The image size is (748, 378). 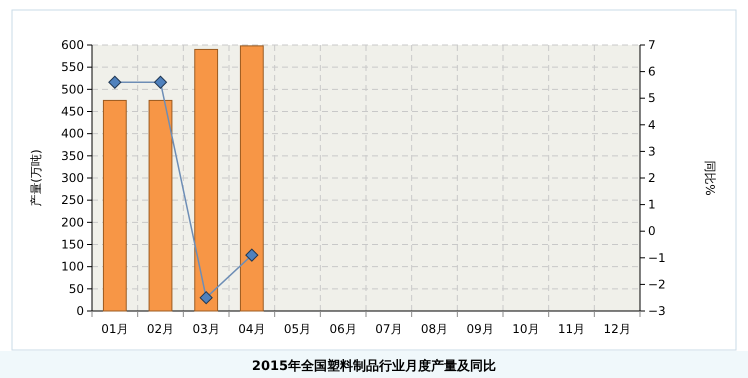 I want to click on x-tick-label: 05月, so click(x=298, y=329).